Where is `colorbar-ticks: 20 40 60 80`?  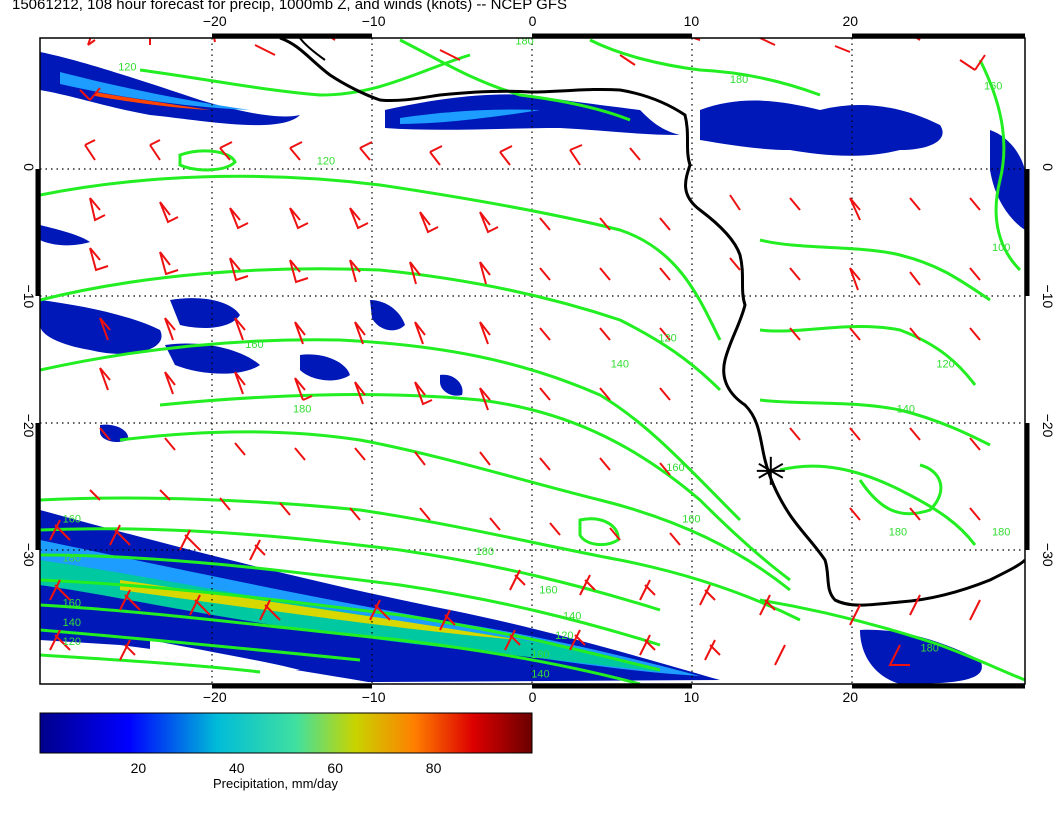 colorbar-ticks: 20 40 60 80 is located at coordinates (286, 768).